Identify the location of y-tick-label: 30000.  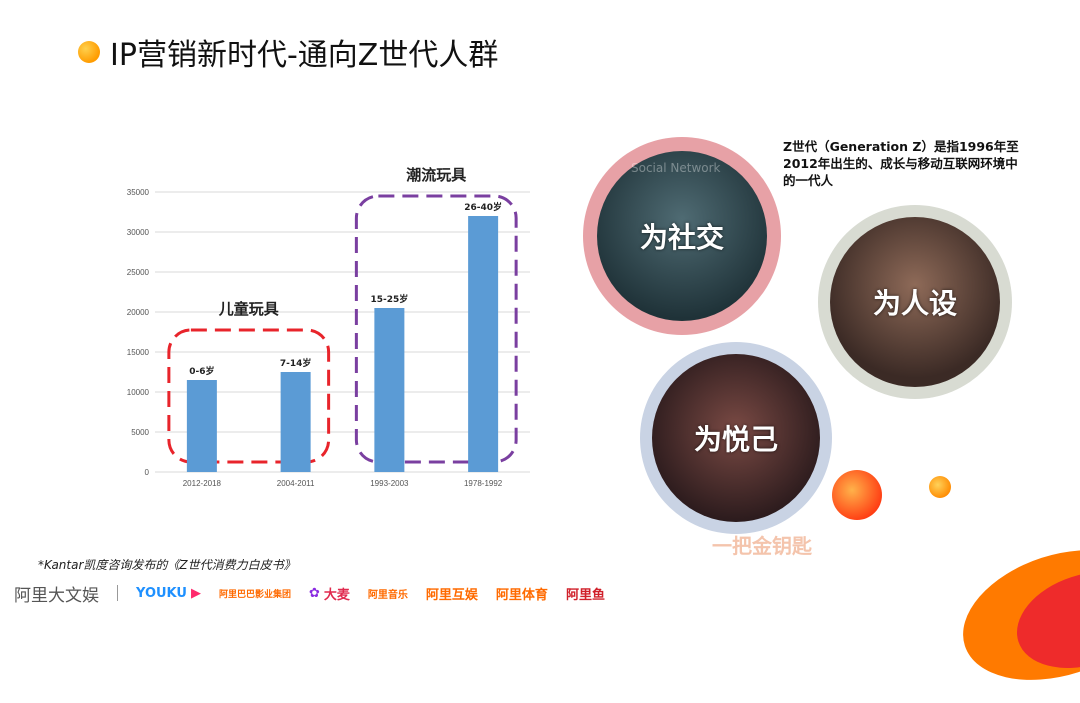
(138, 232).